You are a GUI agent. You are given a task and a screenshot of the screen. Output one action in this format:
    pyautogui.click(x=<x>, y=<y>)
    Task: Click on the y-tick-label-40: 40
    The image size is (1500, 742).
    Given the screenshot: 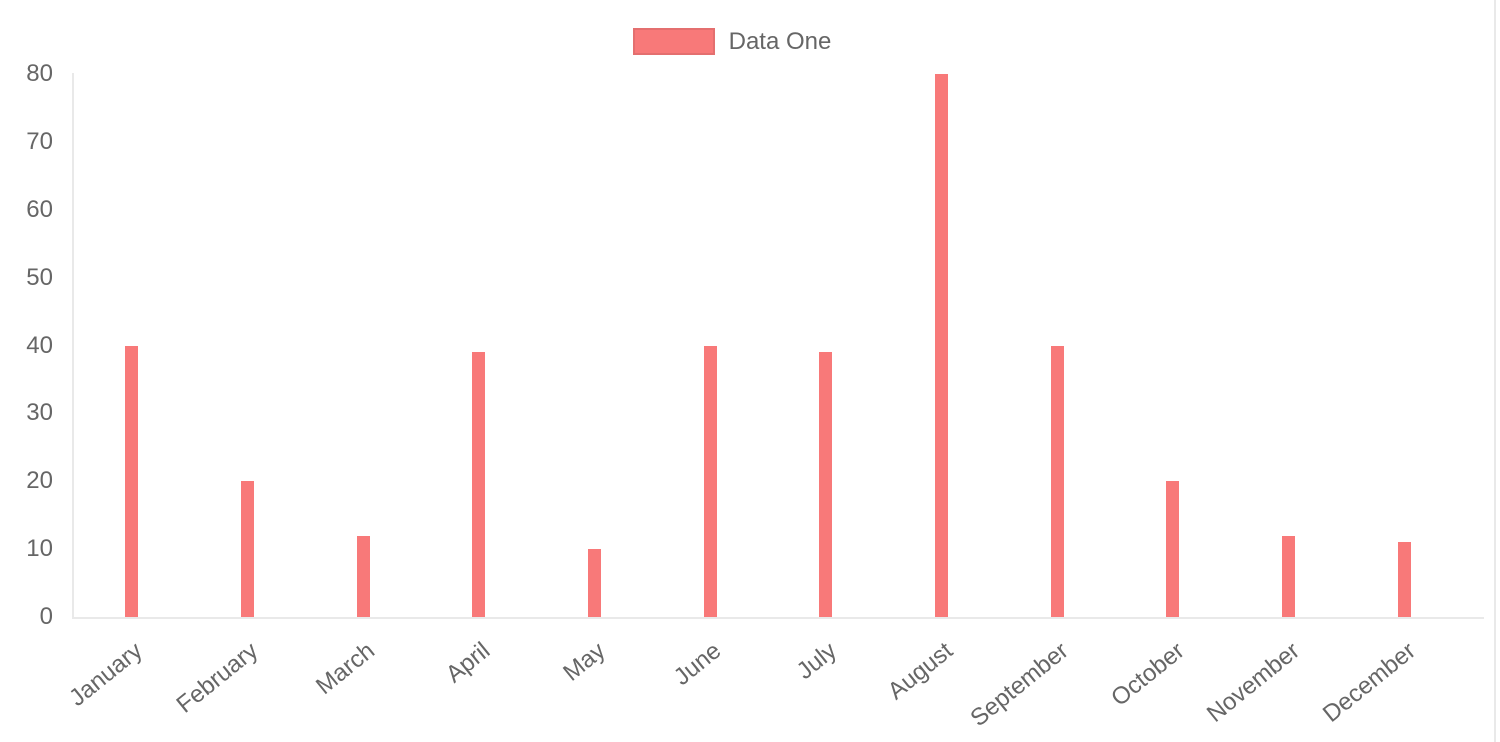 What is the action you would take?
    pyautogui.click(x=39, y=345)
    